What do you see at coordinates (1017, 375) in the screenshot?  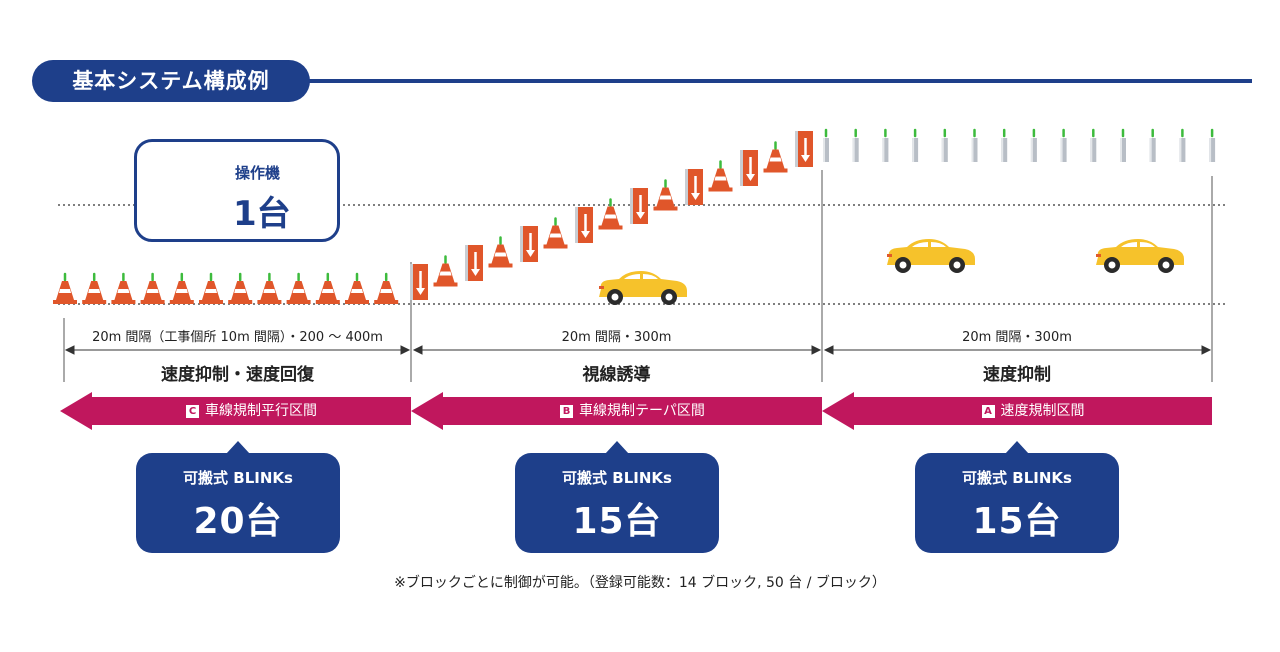 I see `section-title: 速度抑制` at bounding box center [1017, 375].